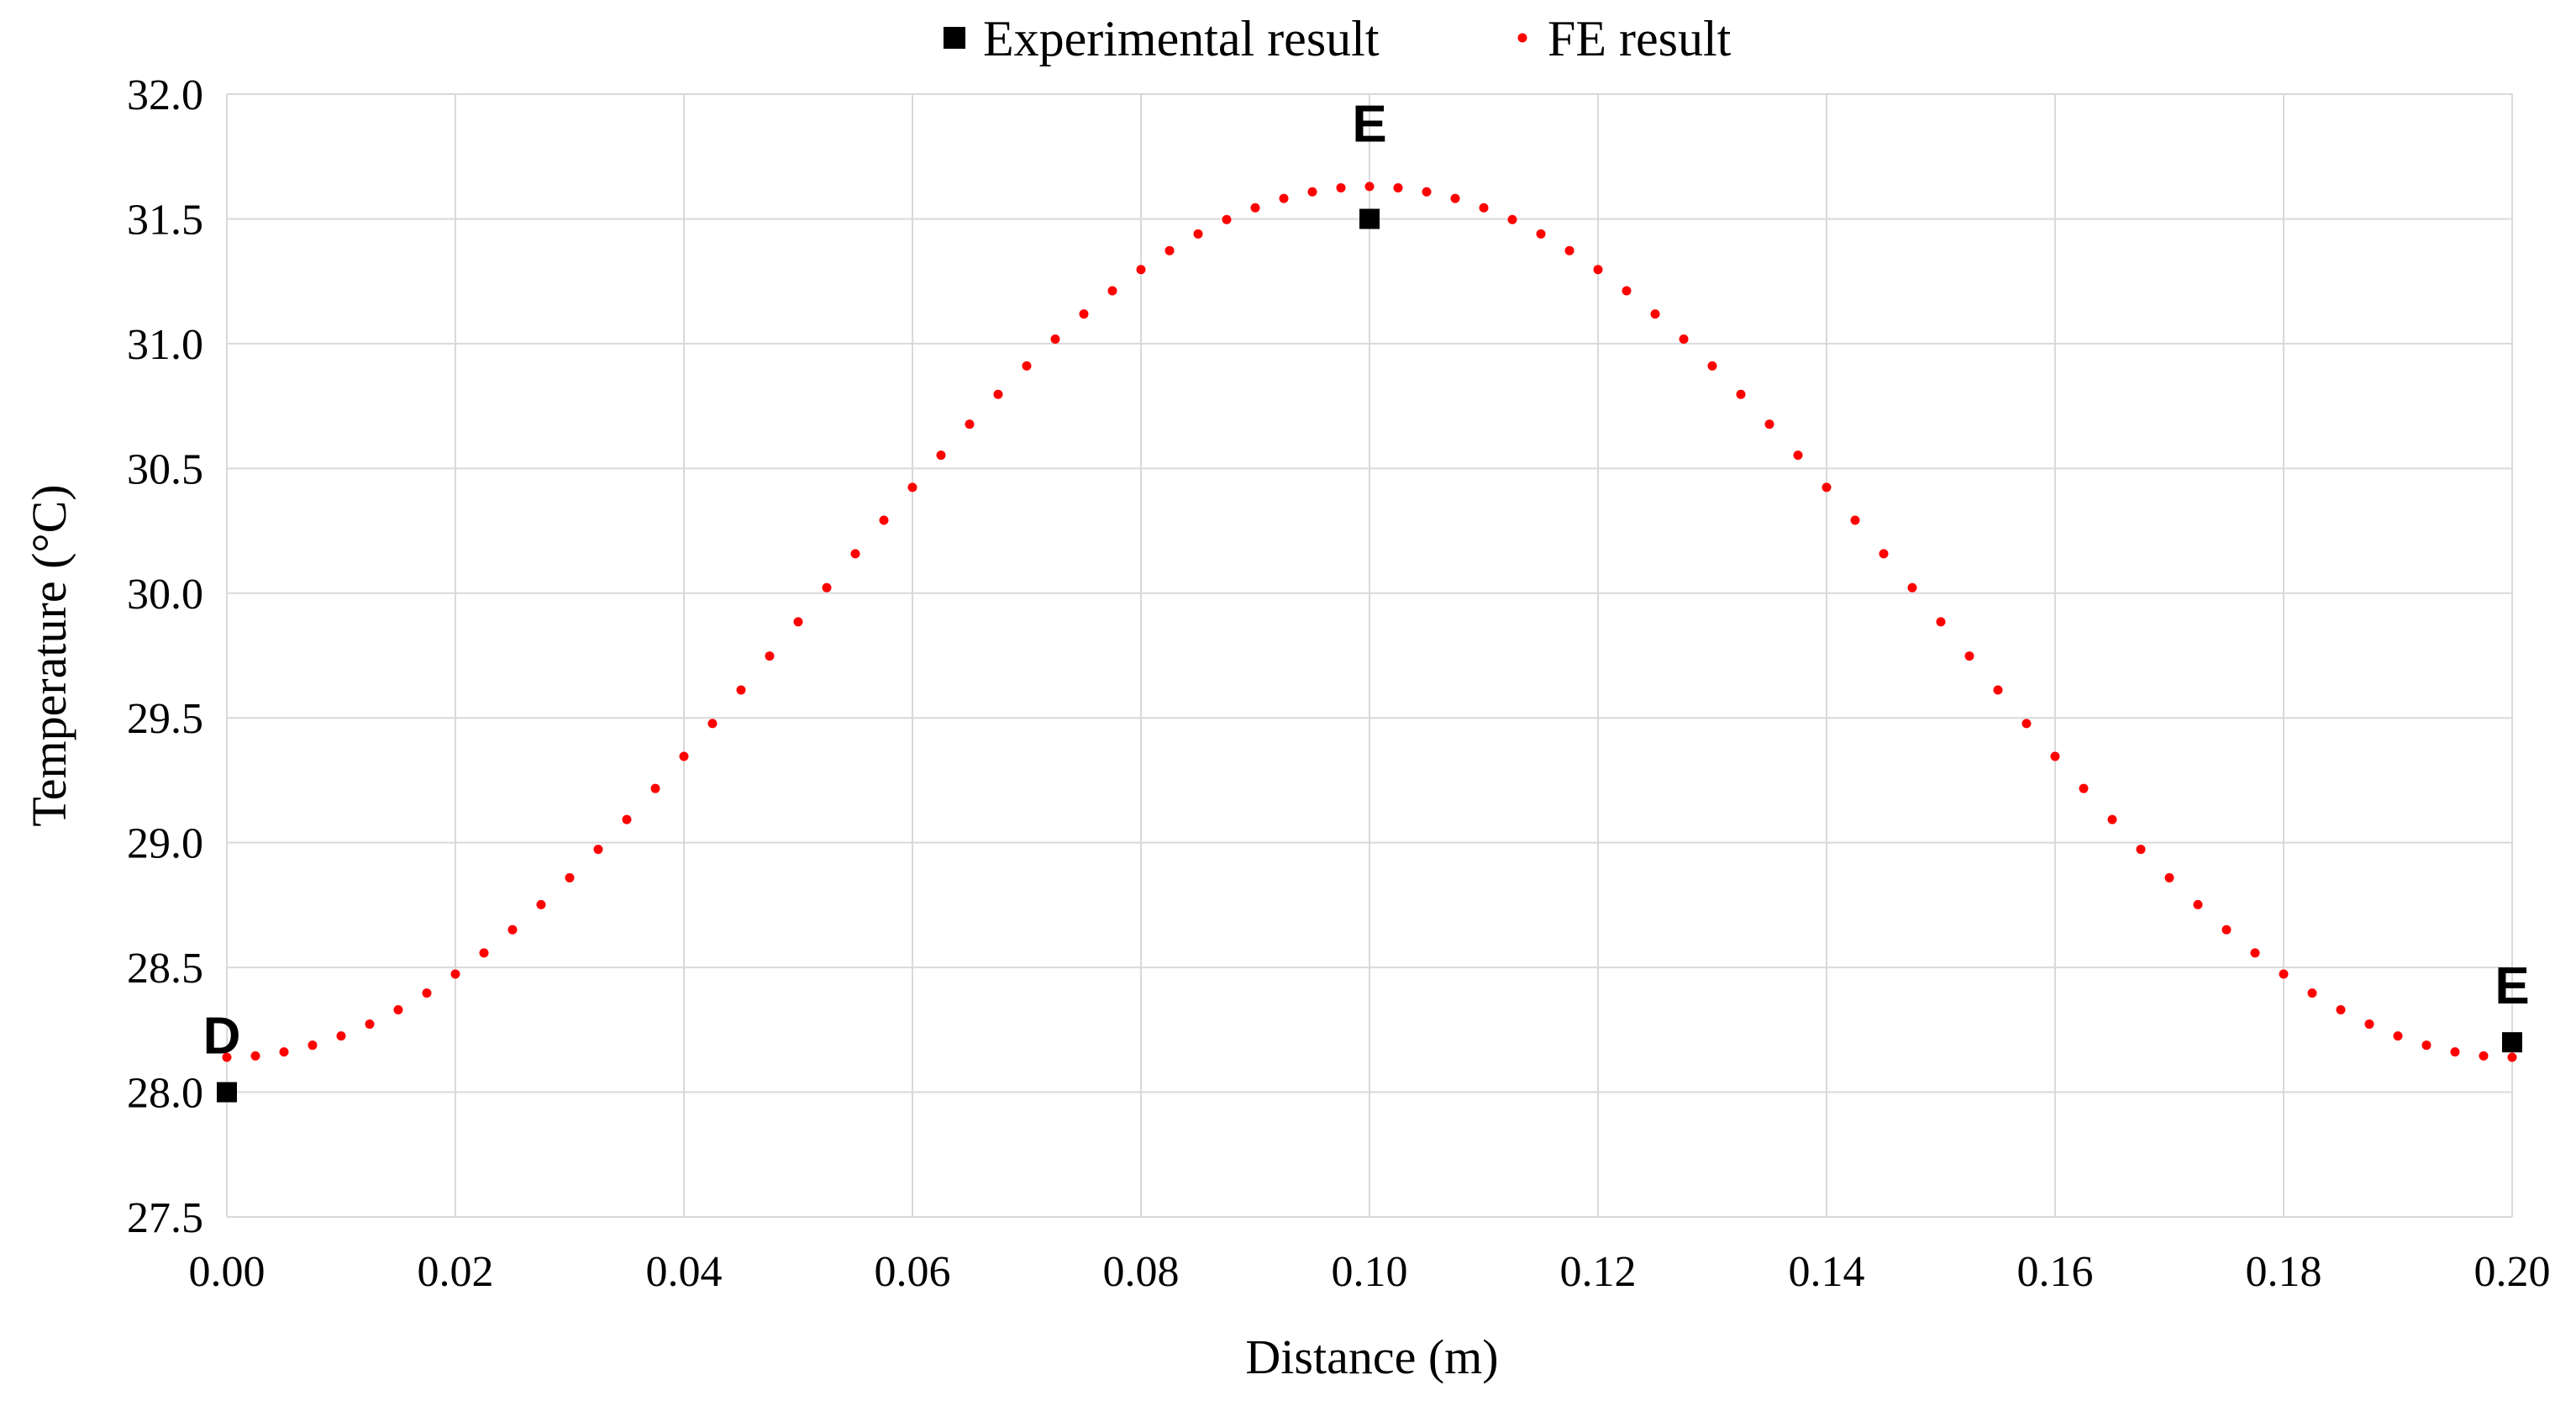 The height and width of the screenshot is (1401, 2576). What do you see at coordinates (165, 95) in the screenshot?
I see `y-tick-label: 32.0` at bounding box center [165, 95].